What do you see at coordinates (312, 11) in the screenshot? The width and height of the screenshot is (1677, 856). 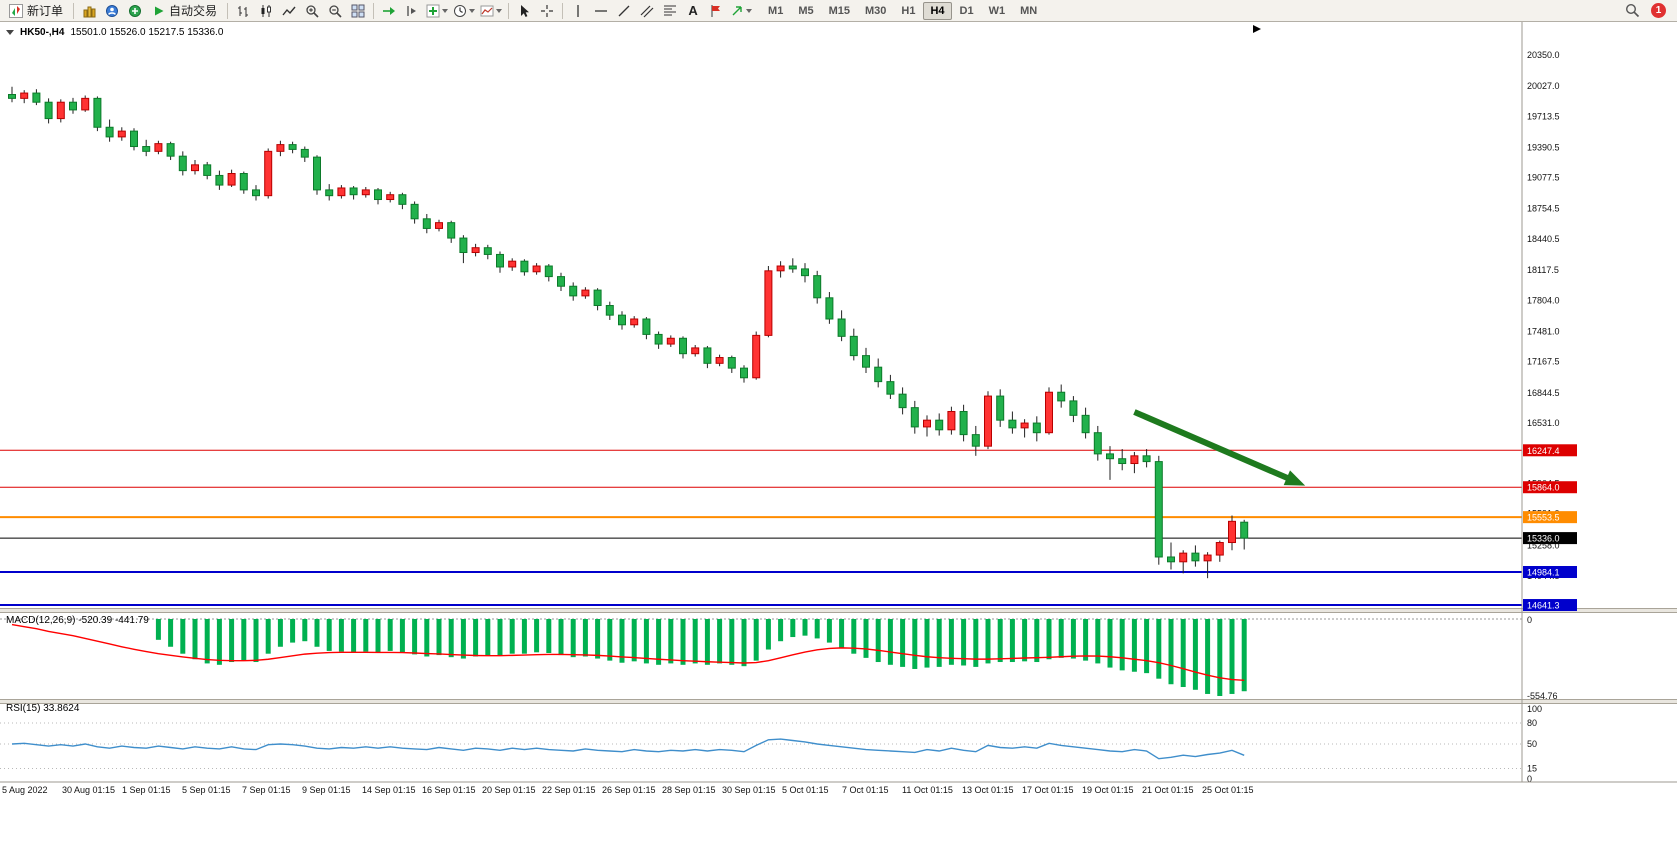 I see `zoom-in-button` at bounding box center [312, 11].